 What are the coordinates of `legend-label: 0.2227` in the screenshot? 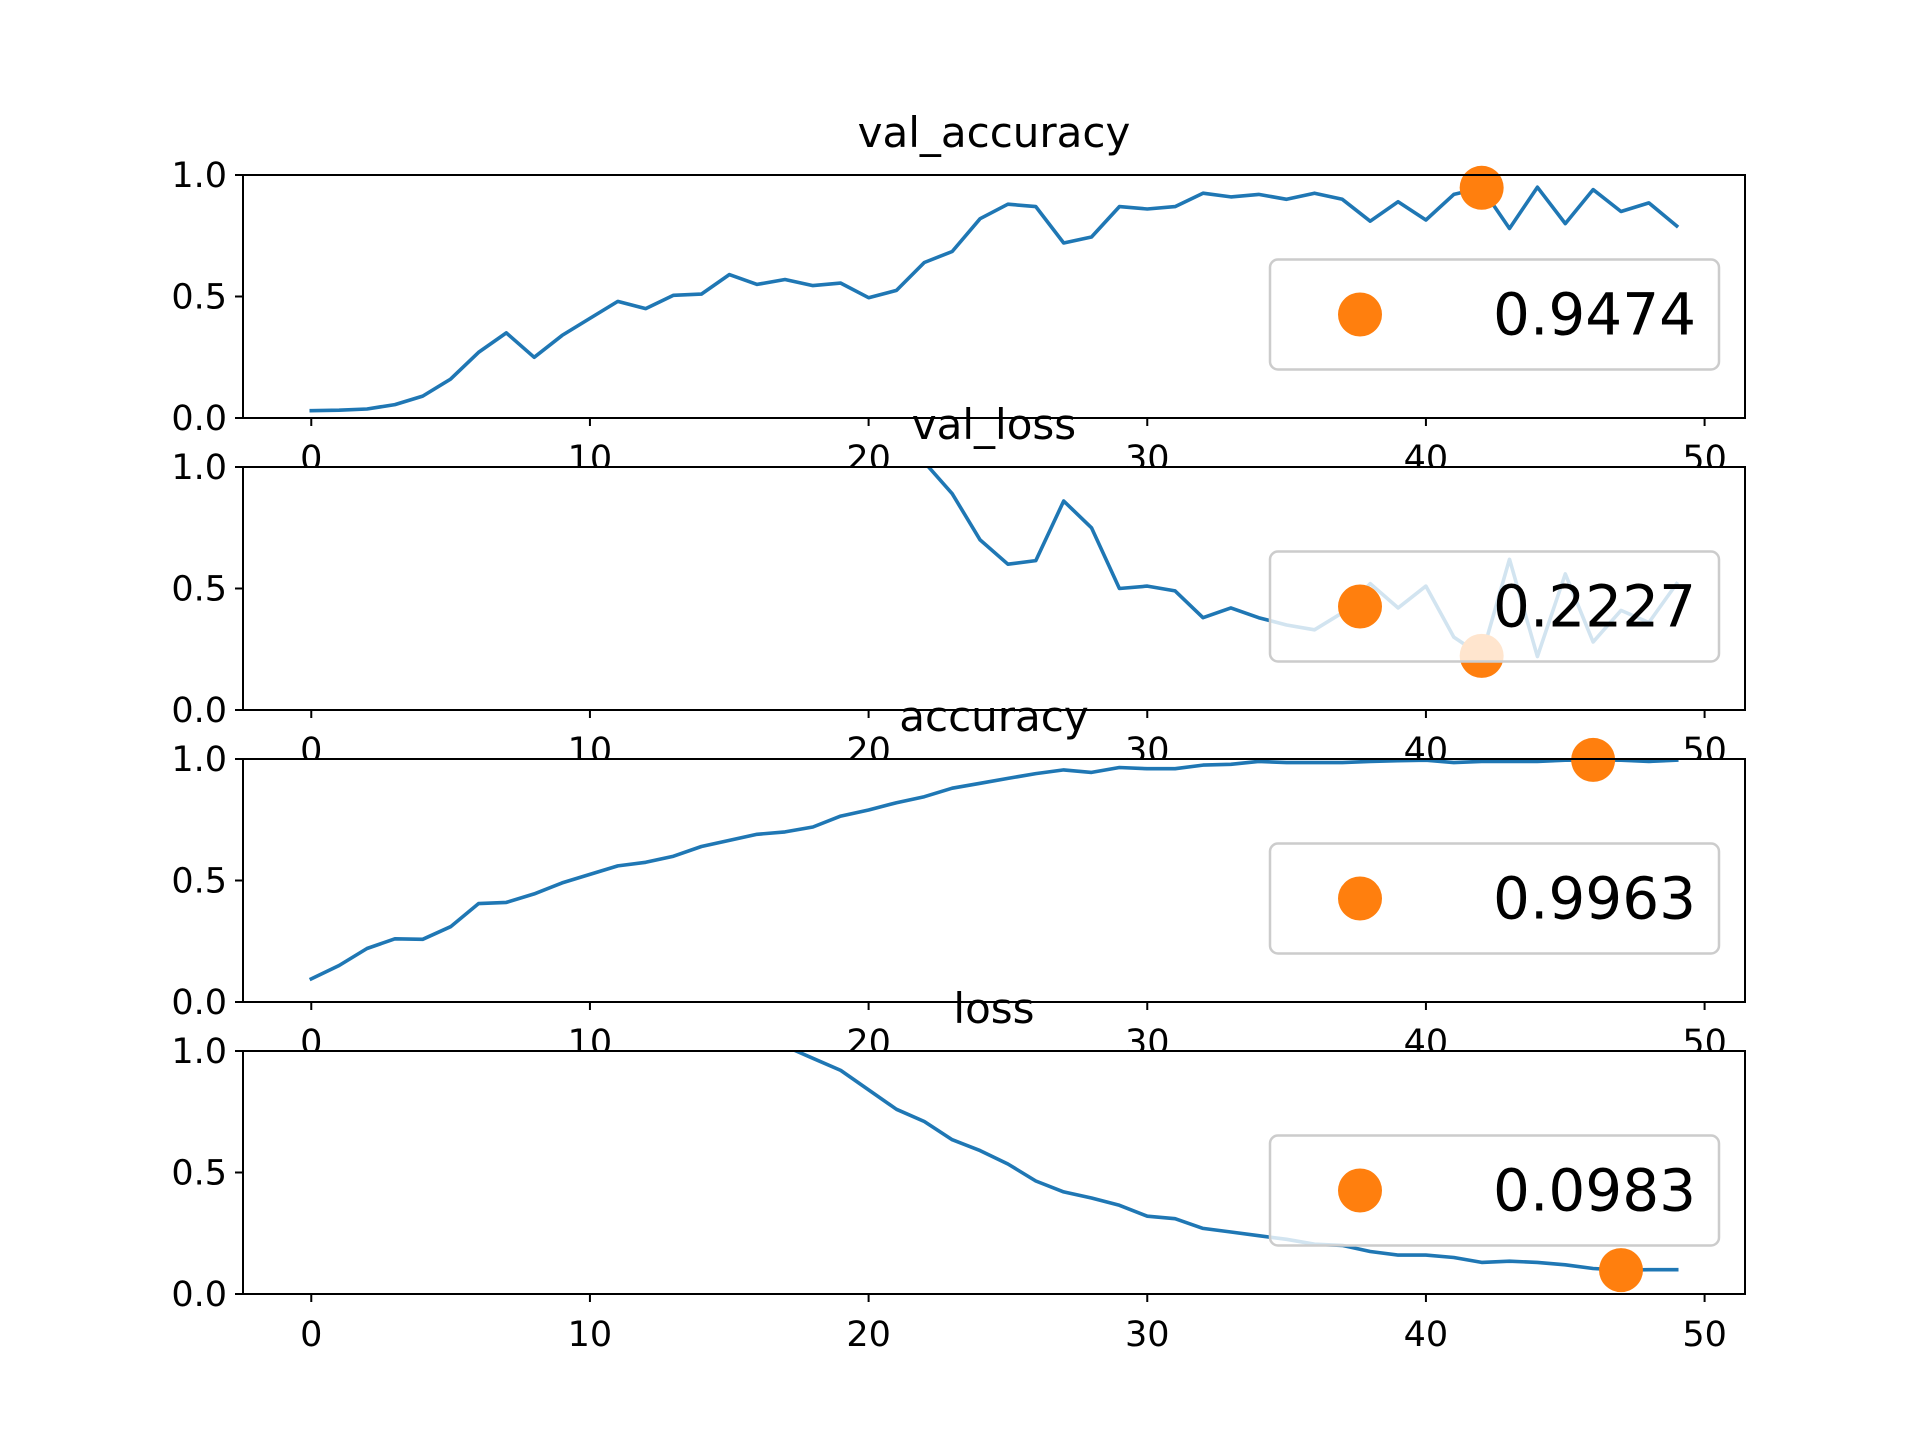 It's located at (1594, 607).